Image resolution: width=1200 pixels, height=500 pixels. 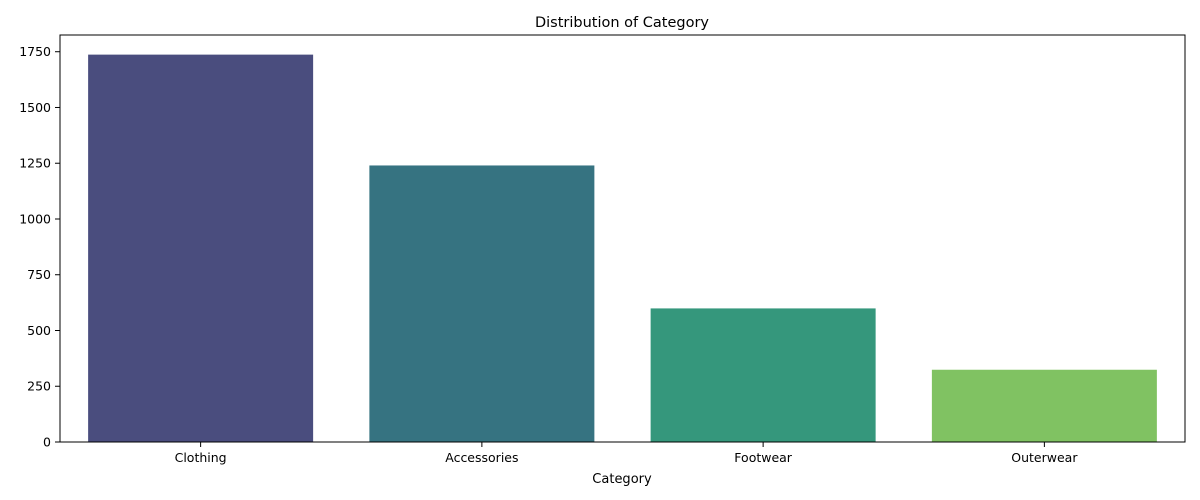 What do you see at coordinates (201, 457) in the screenshot?
I see `x-tick-label: Clothing` at bounding box center [201, 457].